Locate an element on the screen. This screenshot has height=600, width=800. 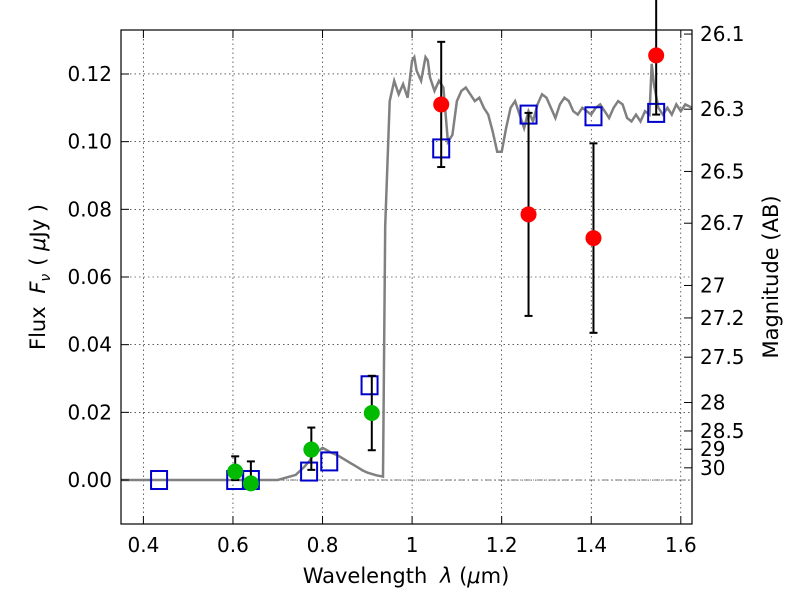
y2-tick-label: 26.1 is located at coordinates (722, 34).